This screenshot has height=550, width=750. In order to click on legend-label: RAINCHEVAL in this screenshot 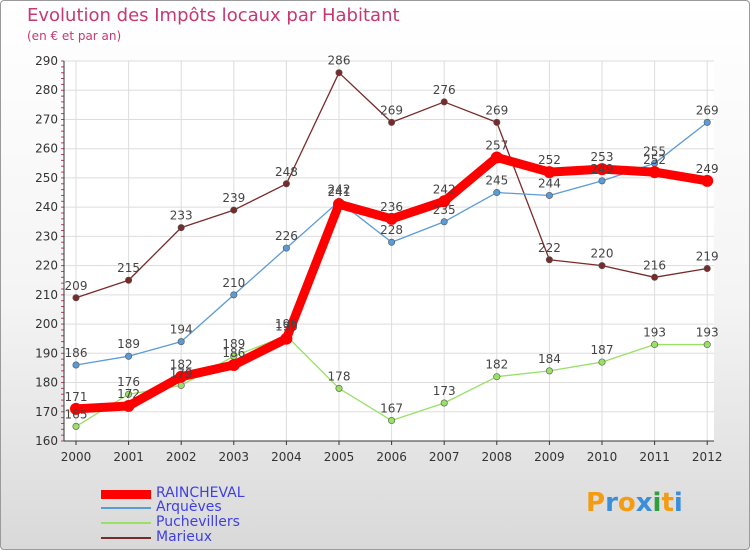, I will do `click(200, 493)`.